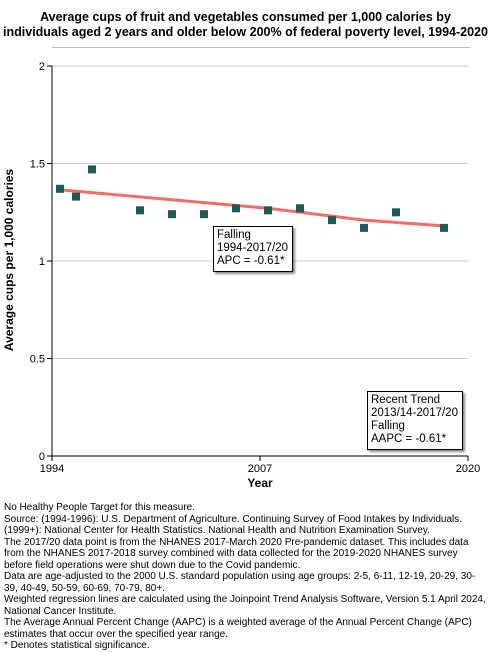 The image size is (491, 652). Describe the element at coordinates (9, 260) in the screenshot. I see `y-axis-label: Average cups per 1,000 calories` at that location.